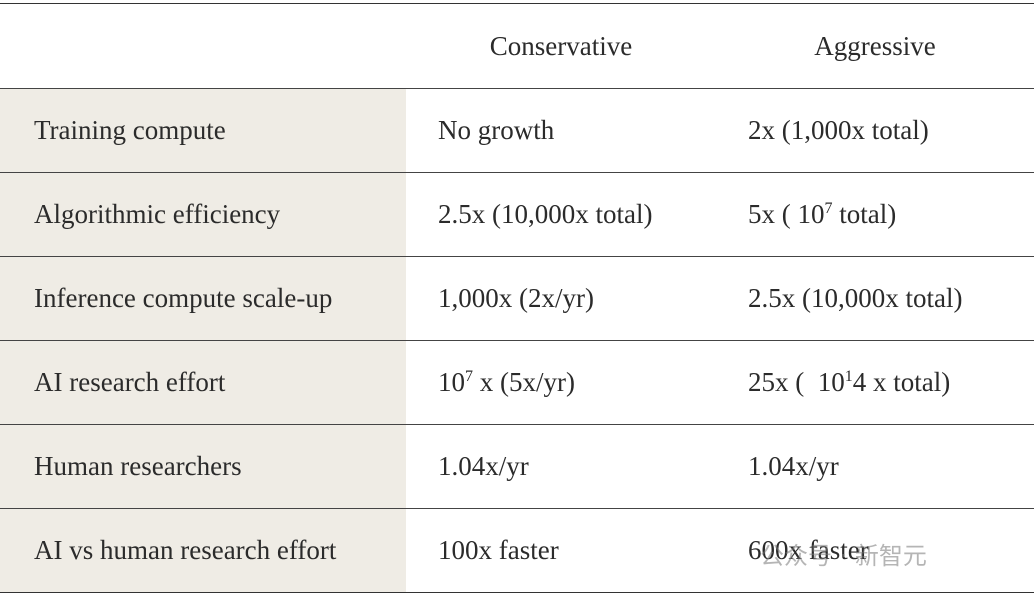 The image size is (1034, 596). Describe the element at coordinates (864, 214) in the screenshot. I see `cell-text: total)` at that location.